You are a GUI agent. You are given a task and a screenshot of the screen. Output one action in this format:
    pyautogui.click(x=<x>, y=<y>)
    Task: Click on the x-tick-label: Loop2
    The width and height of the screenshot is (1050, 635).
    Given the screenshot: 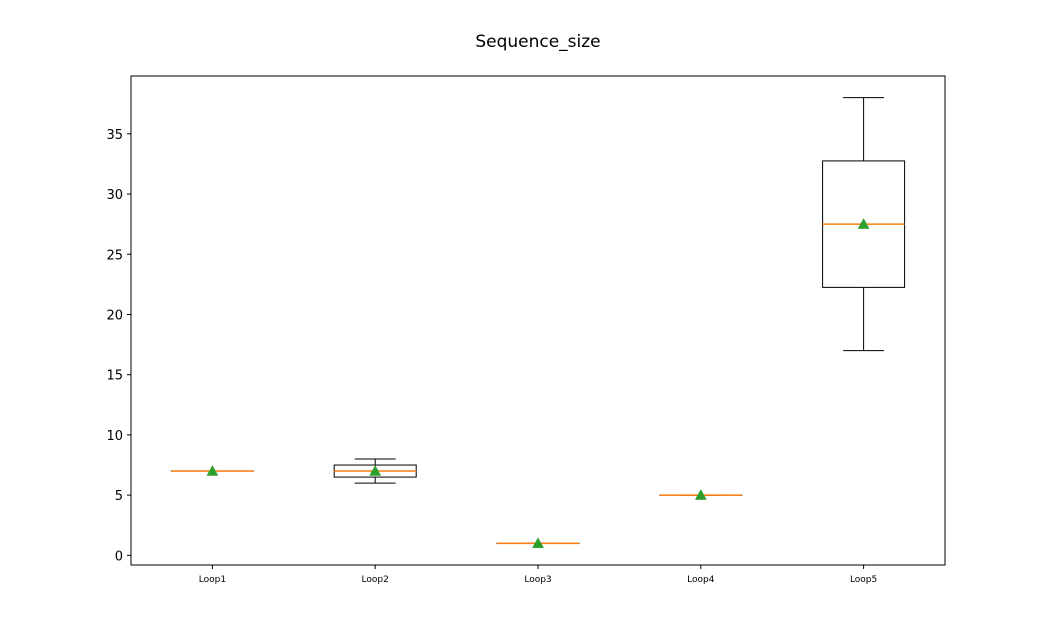 What is the action you would take?
    pyautogui.click(x=375, y=580)
    